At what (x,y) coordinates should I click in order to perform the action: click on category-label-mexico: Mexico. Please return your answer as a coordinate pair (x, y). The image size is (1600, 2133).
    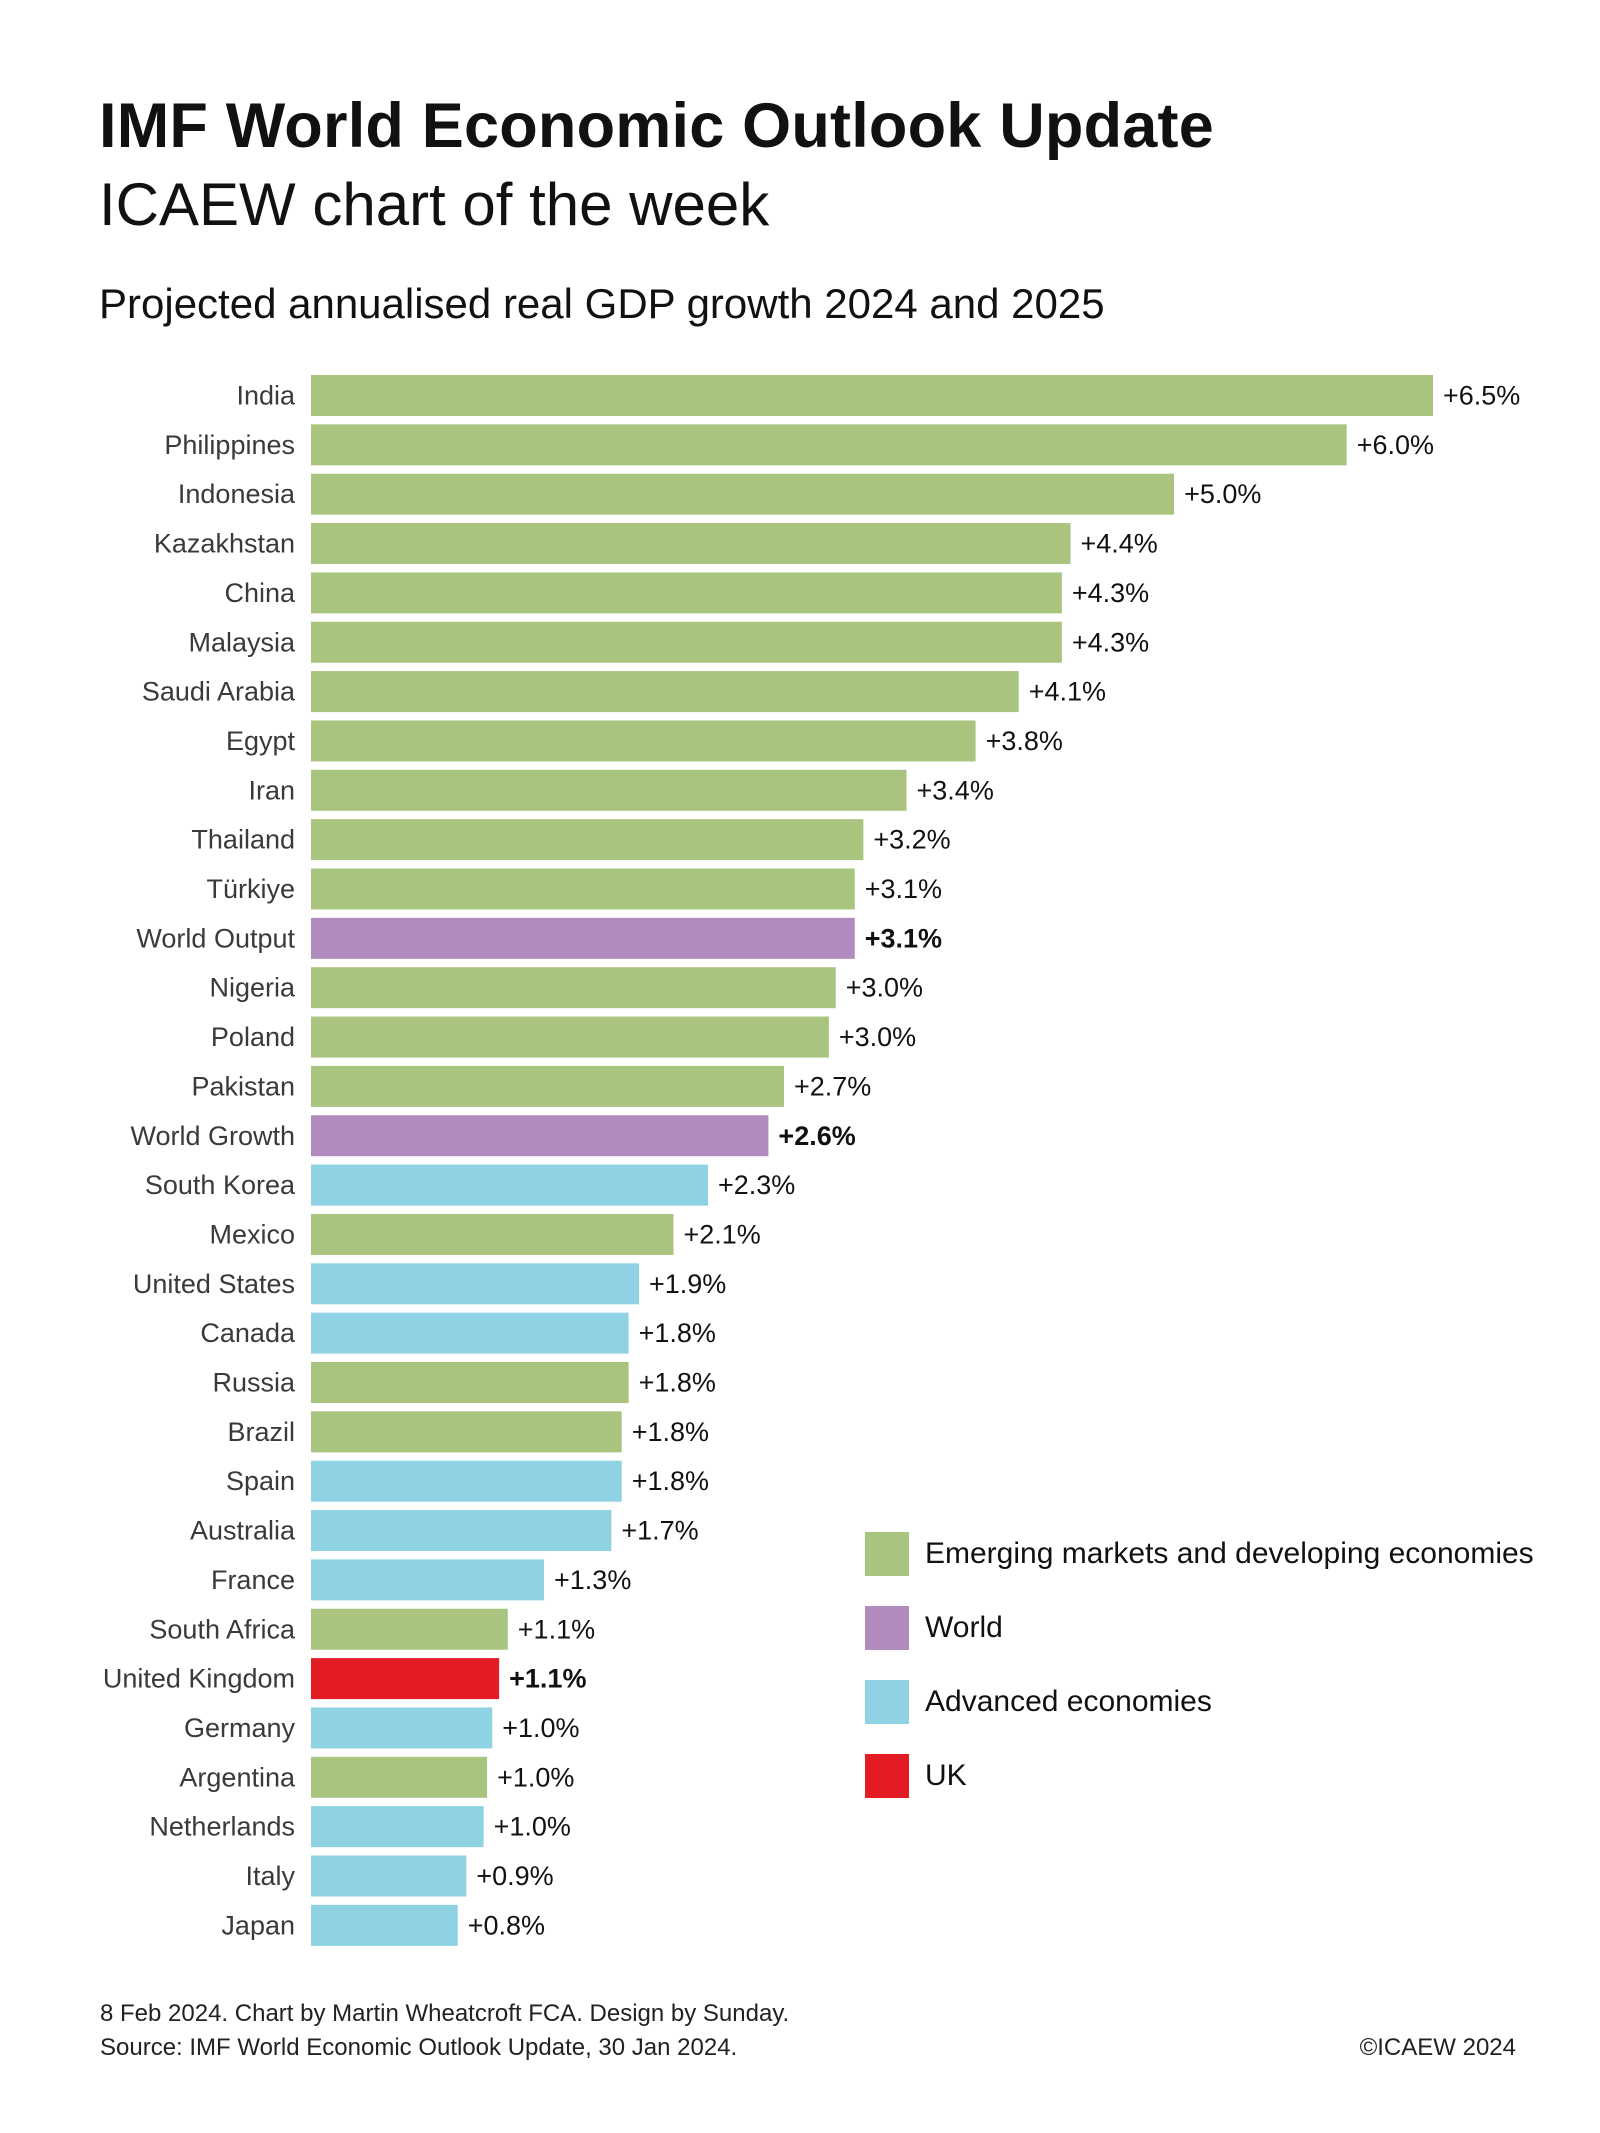
    Looking at the image, I should click on (252, 1234).